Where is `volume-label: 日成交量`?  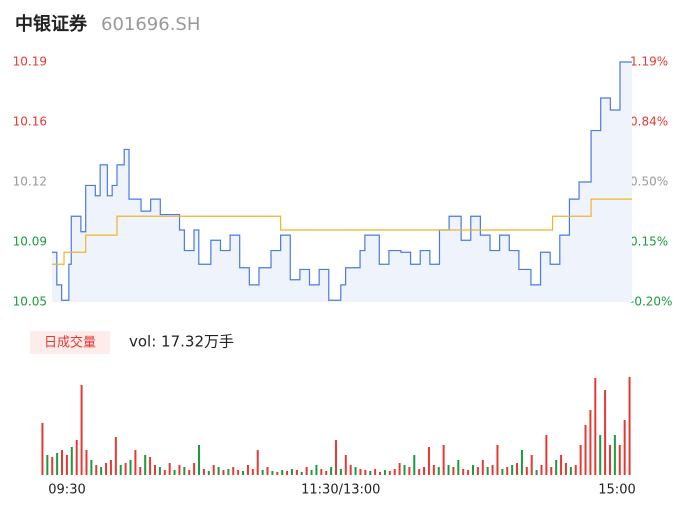
volume-label: 日成交量 is located at coordinates (70, 343).